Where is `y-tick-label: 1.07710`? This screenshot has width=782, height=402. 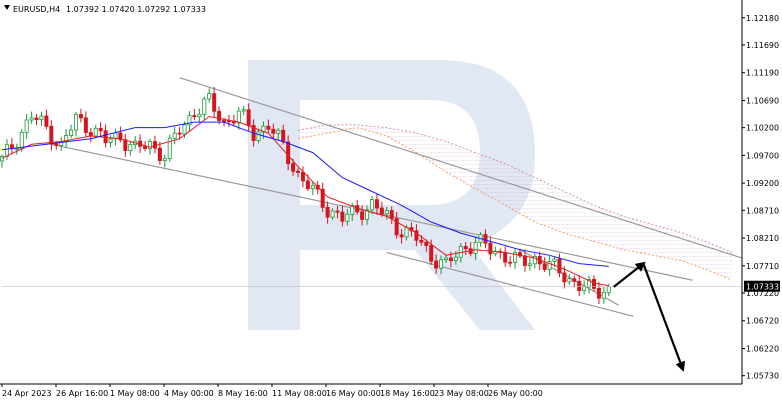 y-tick-label: 1.07710 is located at coordinates (762, 266).